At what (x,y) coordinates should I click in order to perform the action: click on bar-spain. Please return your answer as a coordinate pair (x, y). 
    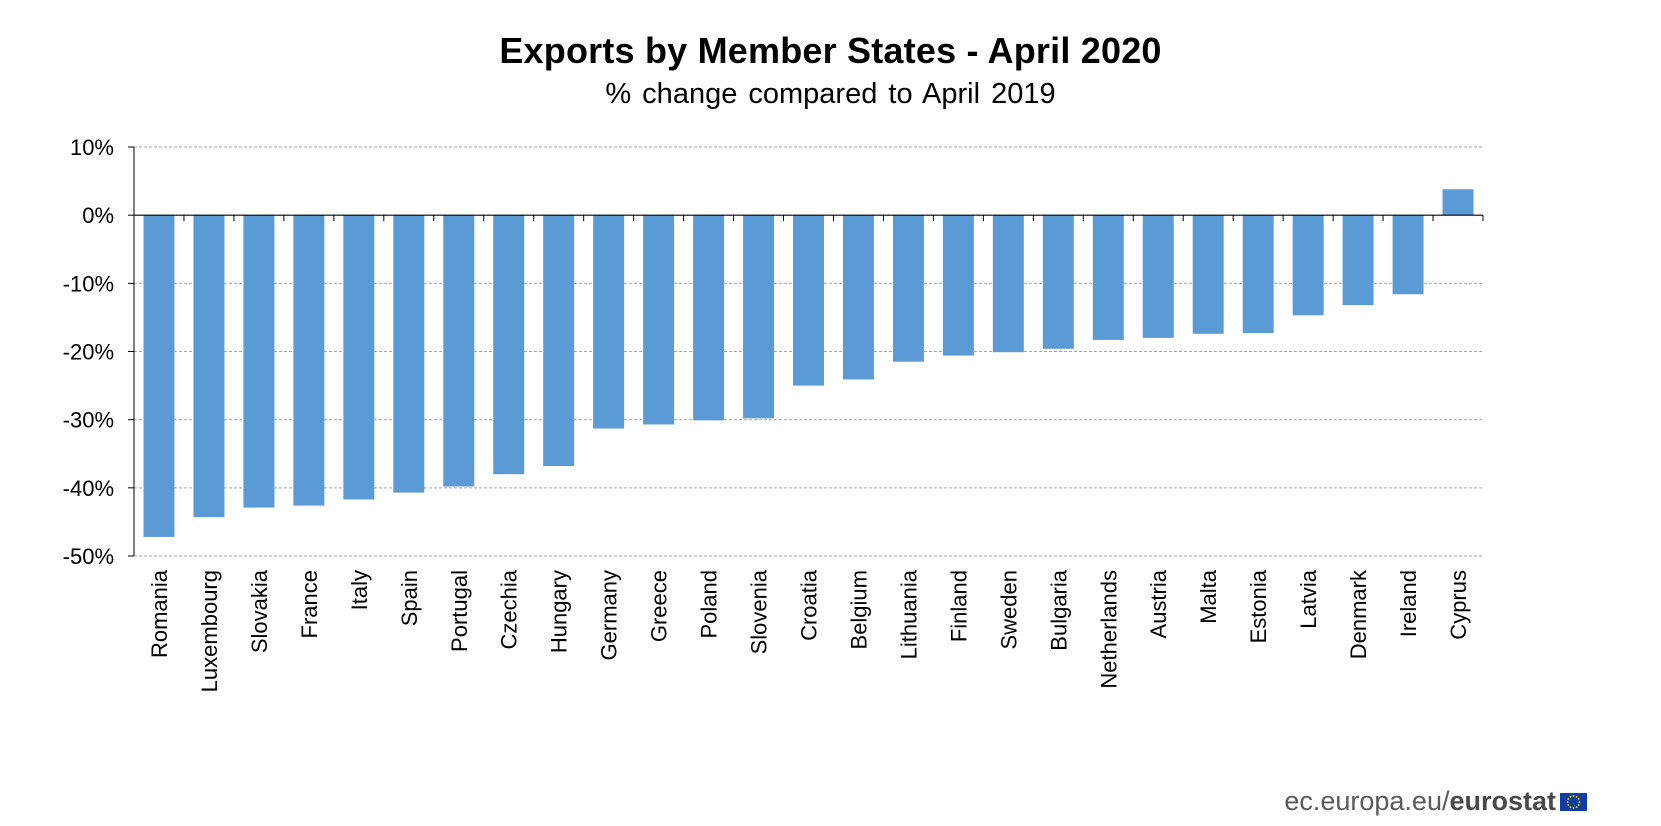
    Looking at the image, I should click on (409, 354).